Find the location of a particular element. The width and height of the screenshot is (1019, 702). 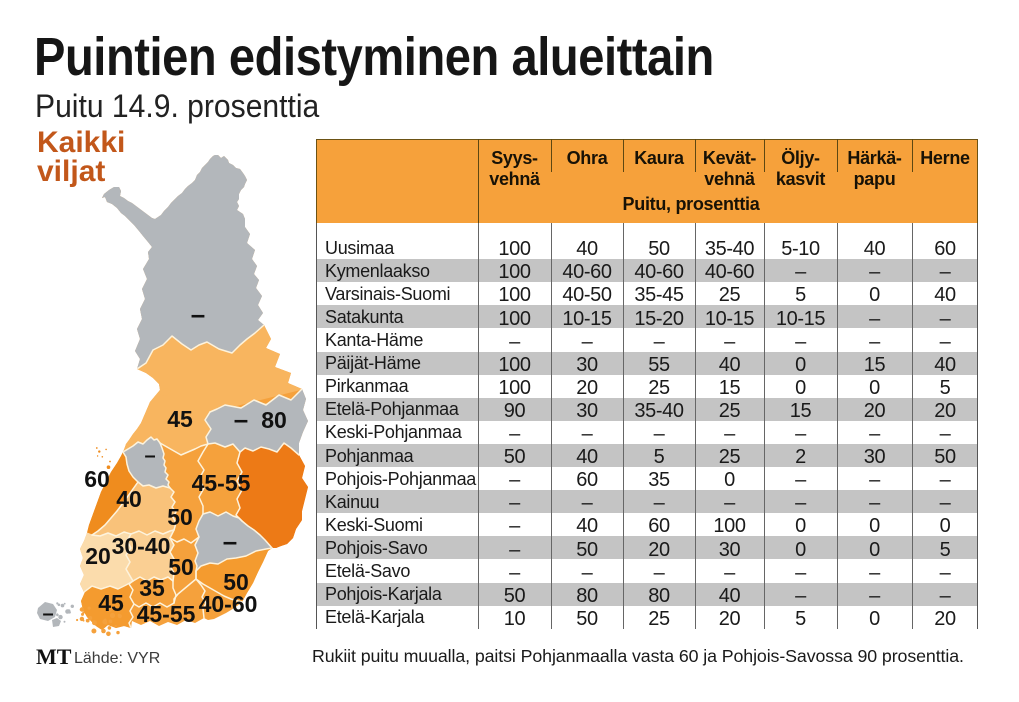

svg-text: 20 is located at coordinates (98, 556).